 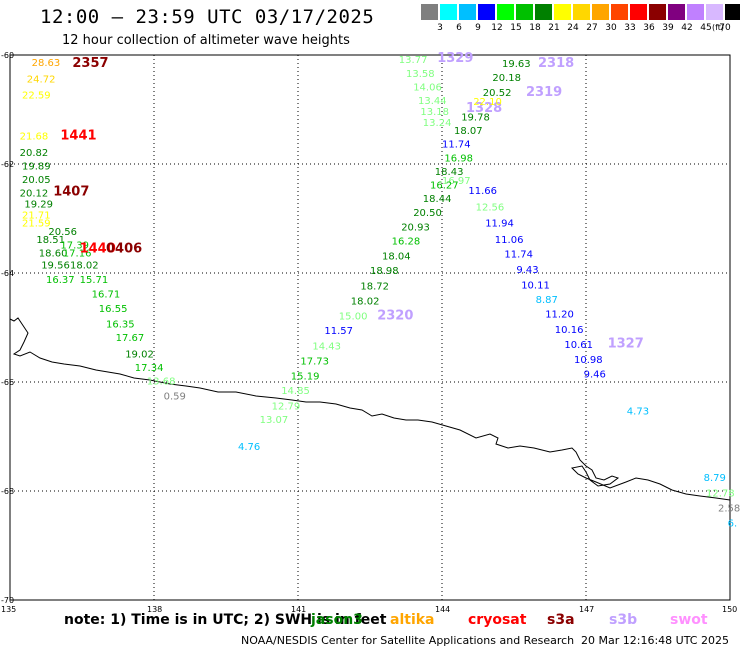 I want to click on wave-height-label: 20.56, so click(x=62, y=232).